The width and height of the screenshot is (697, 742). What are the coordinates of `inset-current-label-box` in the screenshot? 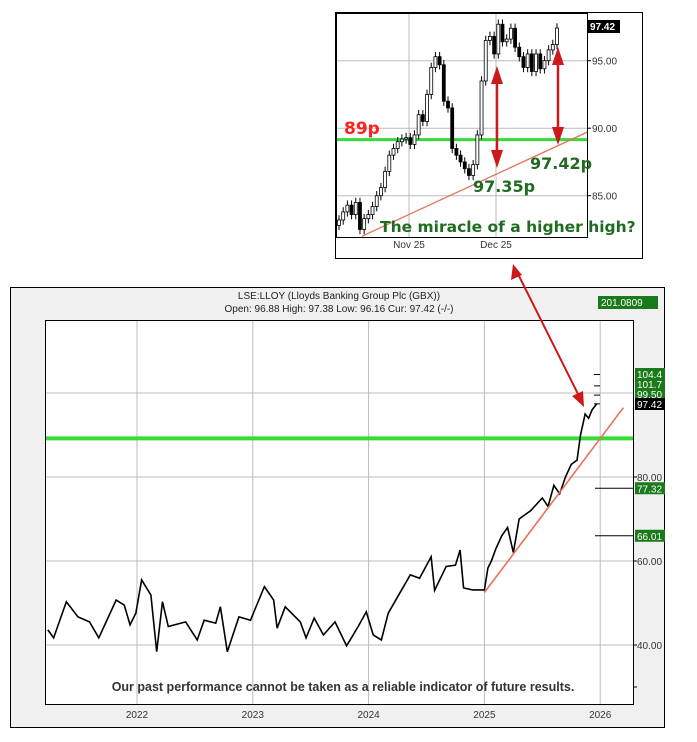 It's located at (603, 26).